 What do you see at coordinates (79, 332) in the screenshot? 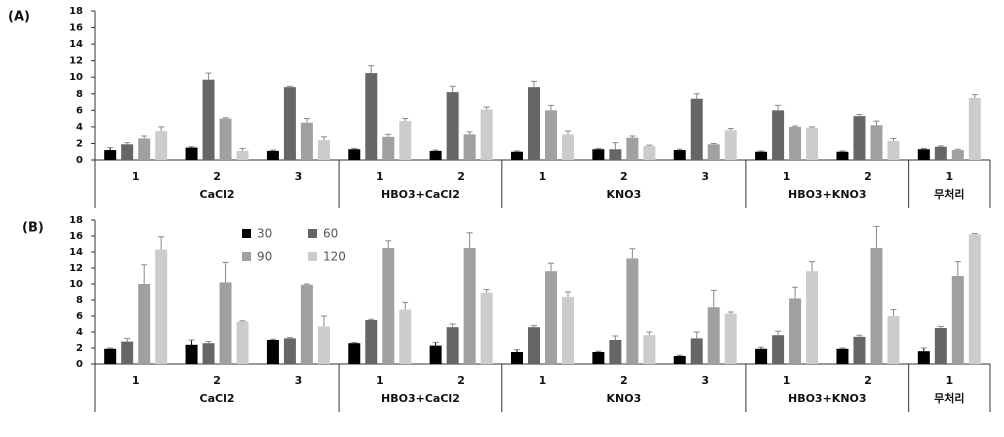
I see `y-tick-label: 4` at bounding box center [79, 332].